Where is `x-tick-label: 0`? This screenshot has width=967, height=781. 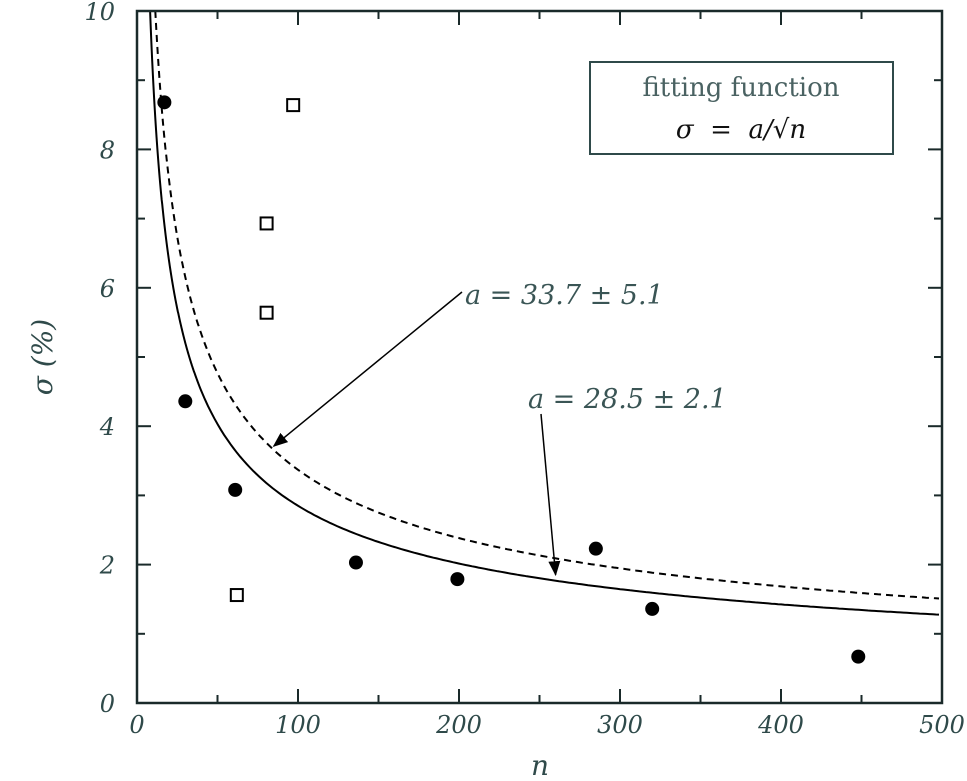 x-tick-label: 0 is located at coordinates (136, 725).